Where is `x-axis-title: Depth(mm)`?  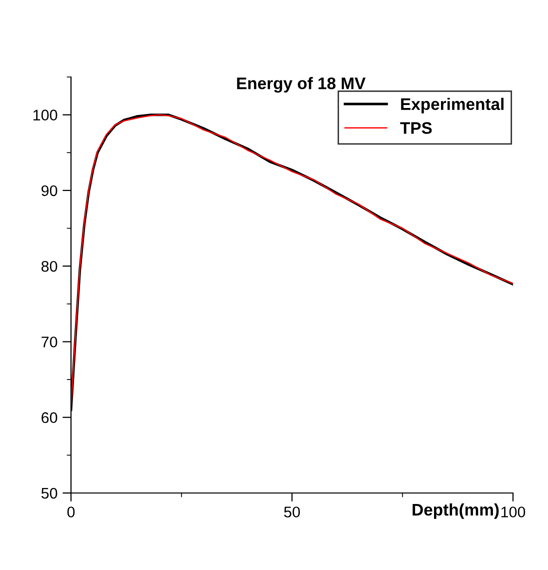
x-axis-title: Depth(mm) is located at coordinates (455, 511).